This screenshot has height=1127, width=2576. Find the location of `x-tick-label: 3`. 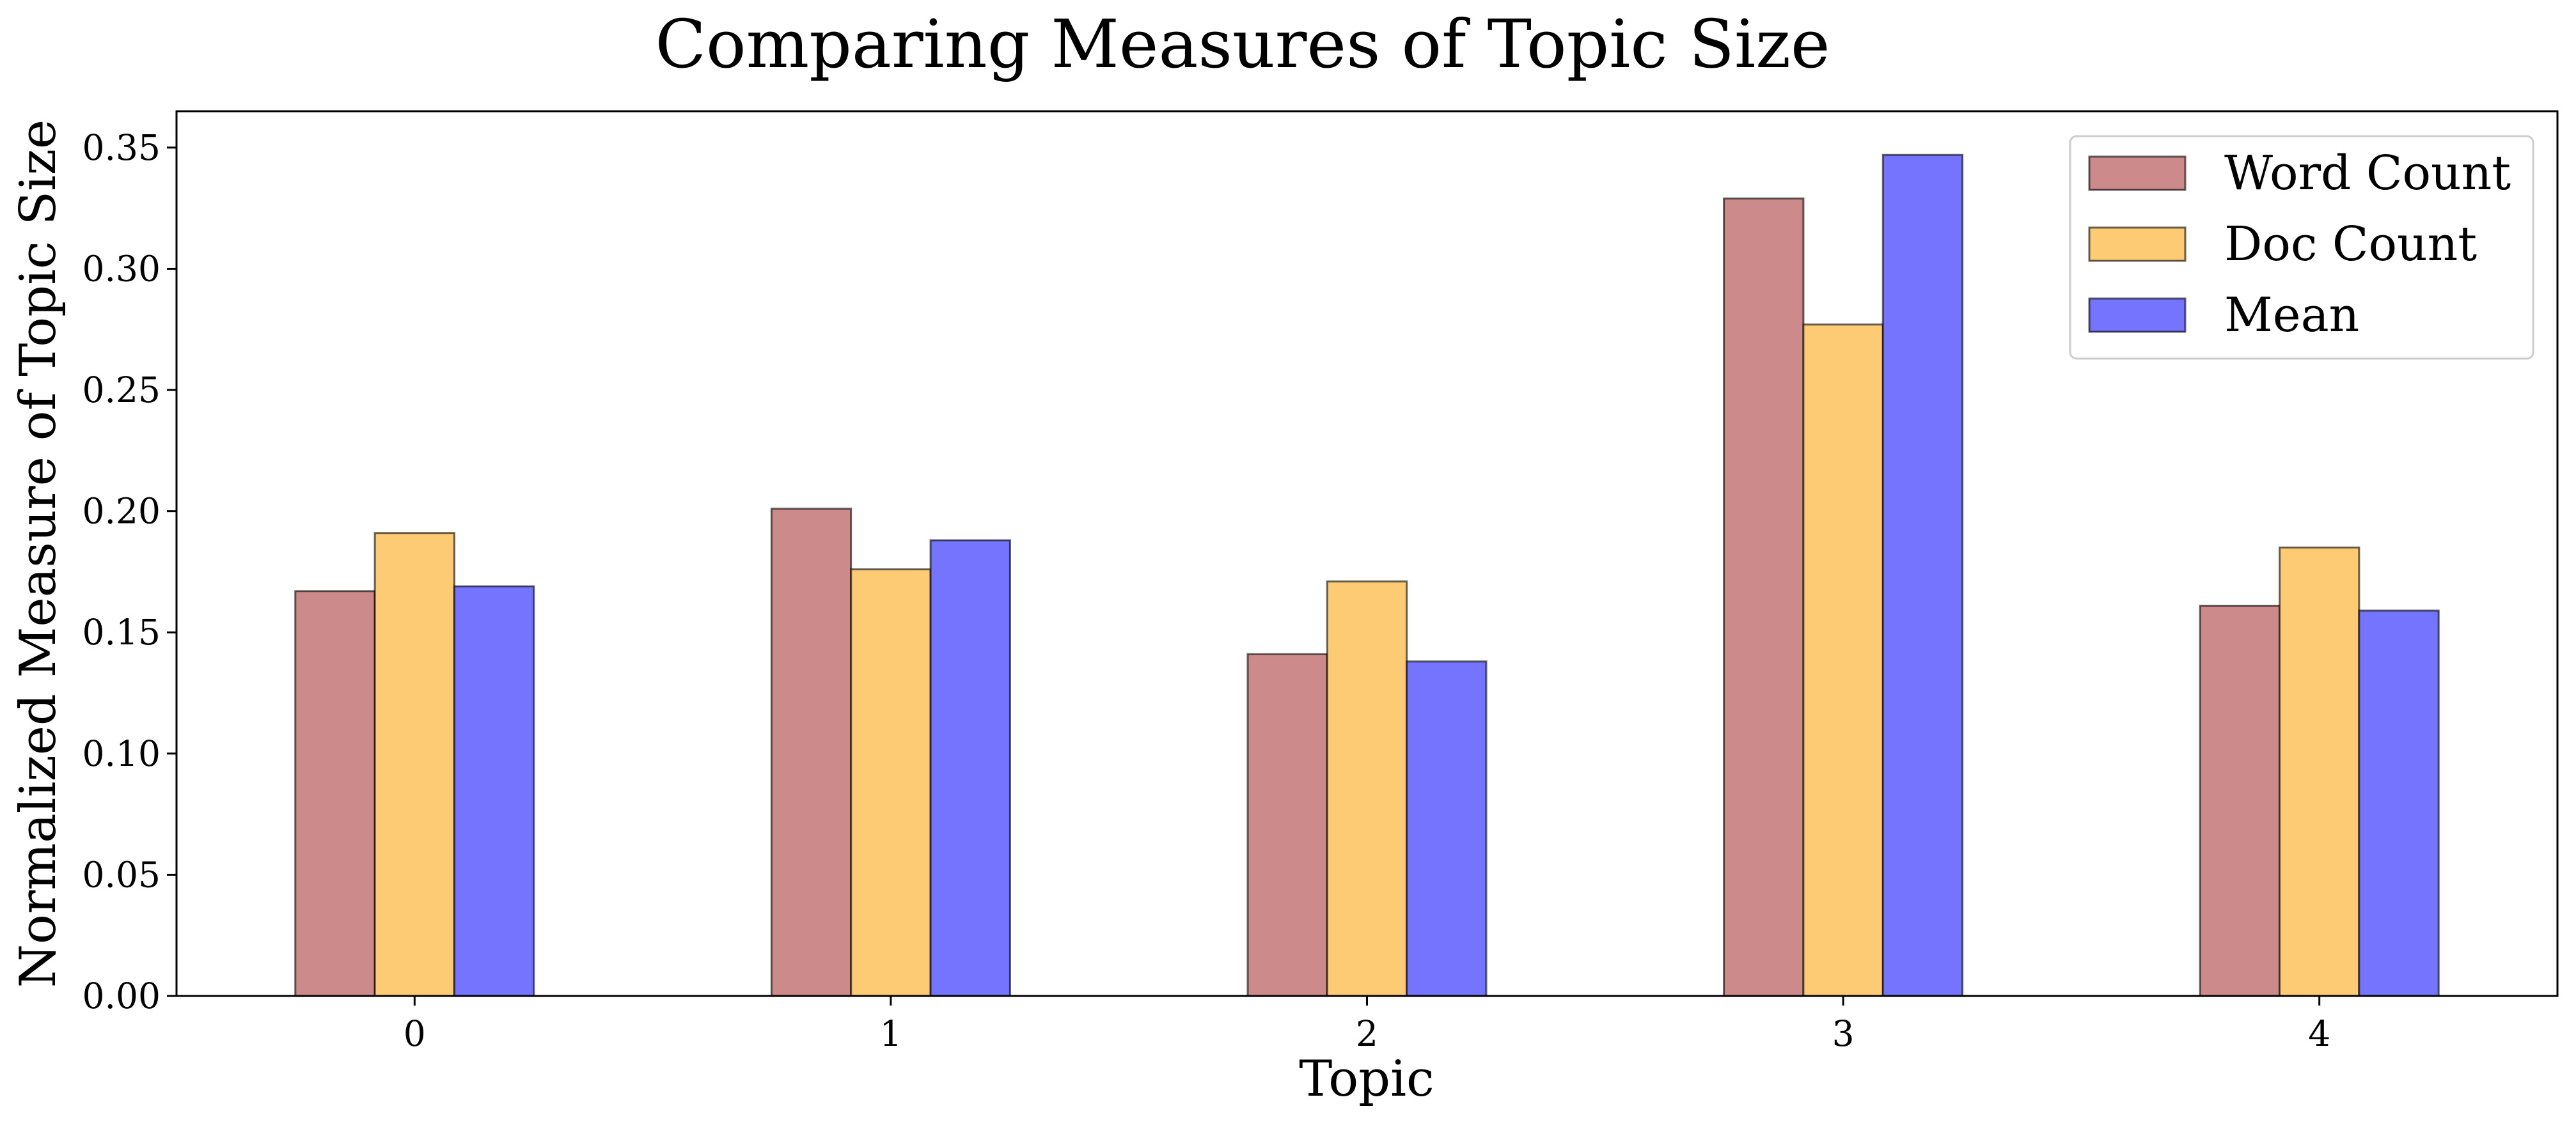

x-tick-label: 3 is located at coordinates (1843, 1033).